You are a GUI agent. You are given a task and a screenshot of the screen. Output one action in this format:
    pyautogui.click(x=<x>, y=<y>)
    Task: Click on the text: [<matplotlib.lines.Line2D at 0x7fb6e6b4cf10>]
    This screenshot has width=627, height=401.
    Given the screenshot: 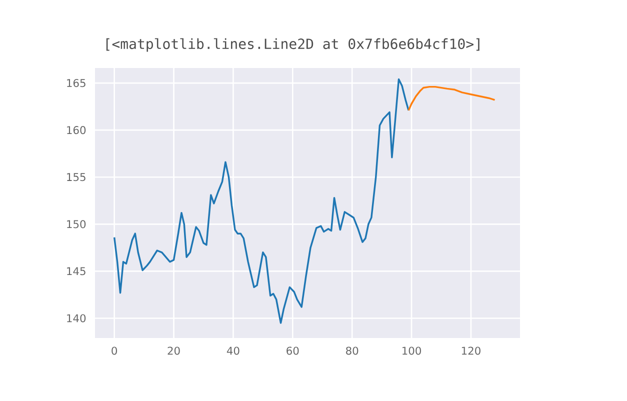 What is the action you would take?
    pyautogui.click(x=293, y=45)
    